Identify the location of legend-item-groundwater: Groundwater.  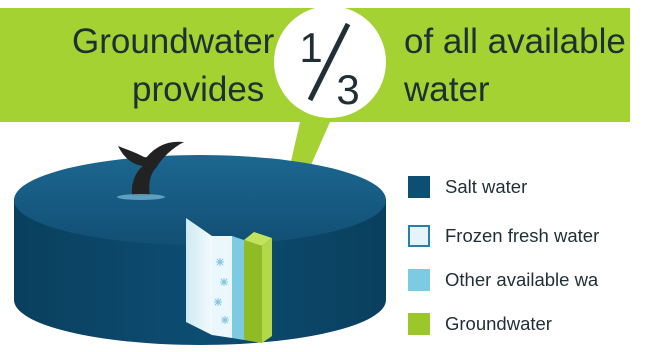
(480, 324).